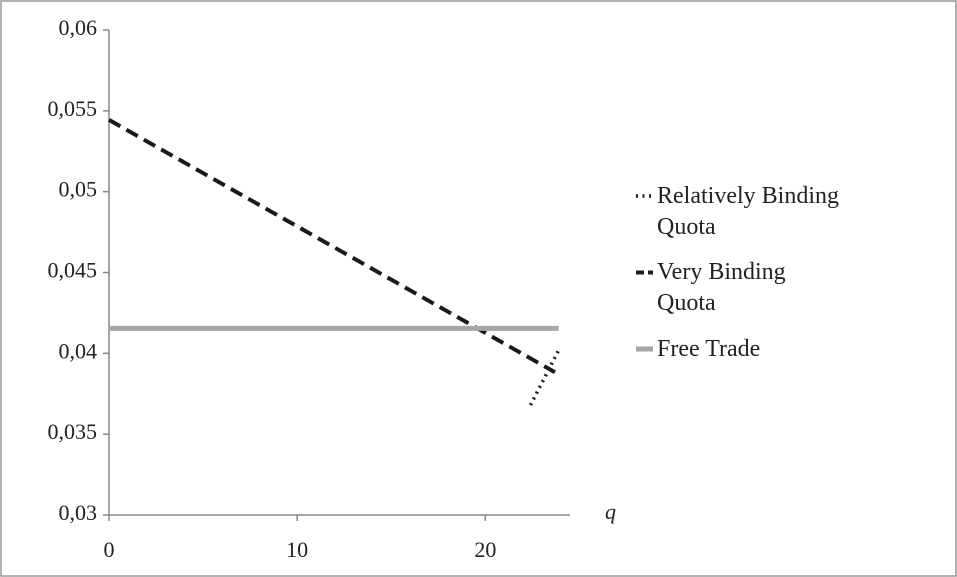  What do you see at coordinates (73, 108) in the screenshot?
I see `y-tick-label: 0,055` at bounding box center [73, 108].